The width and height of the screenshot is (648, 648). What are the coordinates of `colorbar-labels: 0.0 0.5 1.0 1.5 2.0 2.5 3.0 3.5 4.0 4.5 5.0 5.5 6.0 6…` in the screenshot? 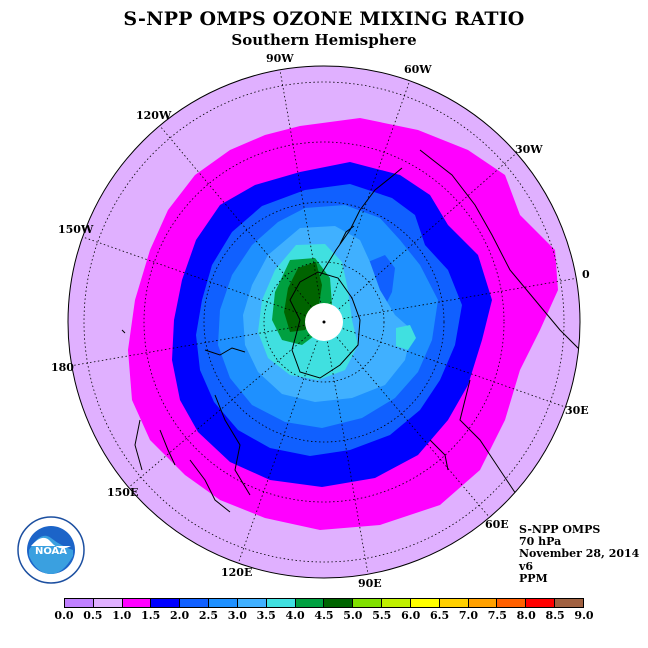 It's located at (324, 616).